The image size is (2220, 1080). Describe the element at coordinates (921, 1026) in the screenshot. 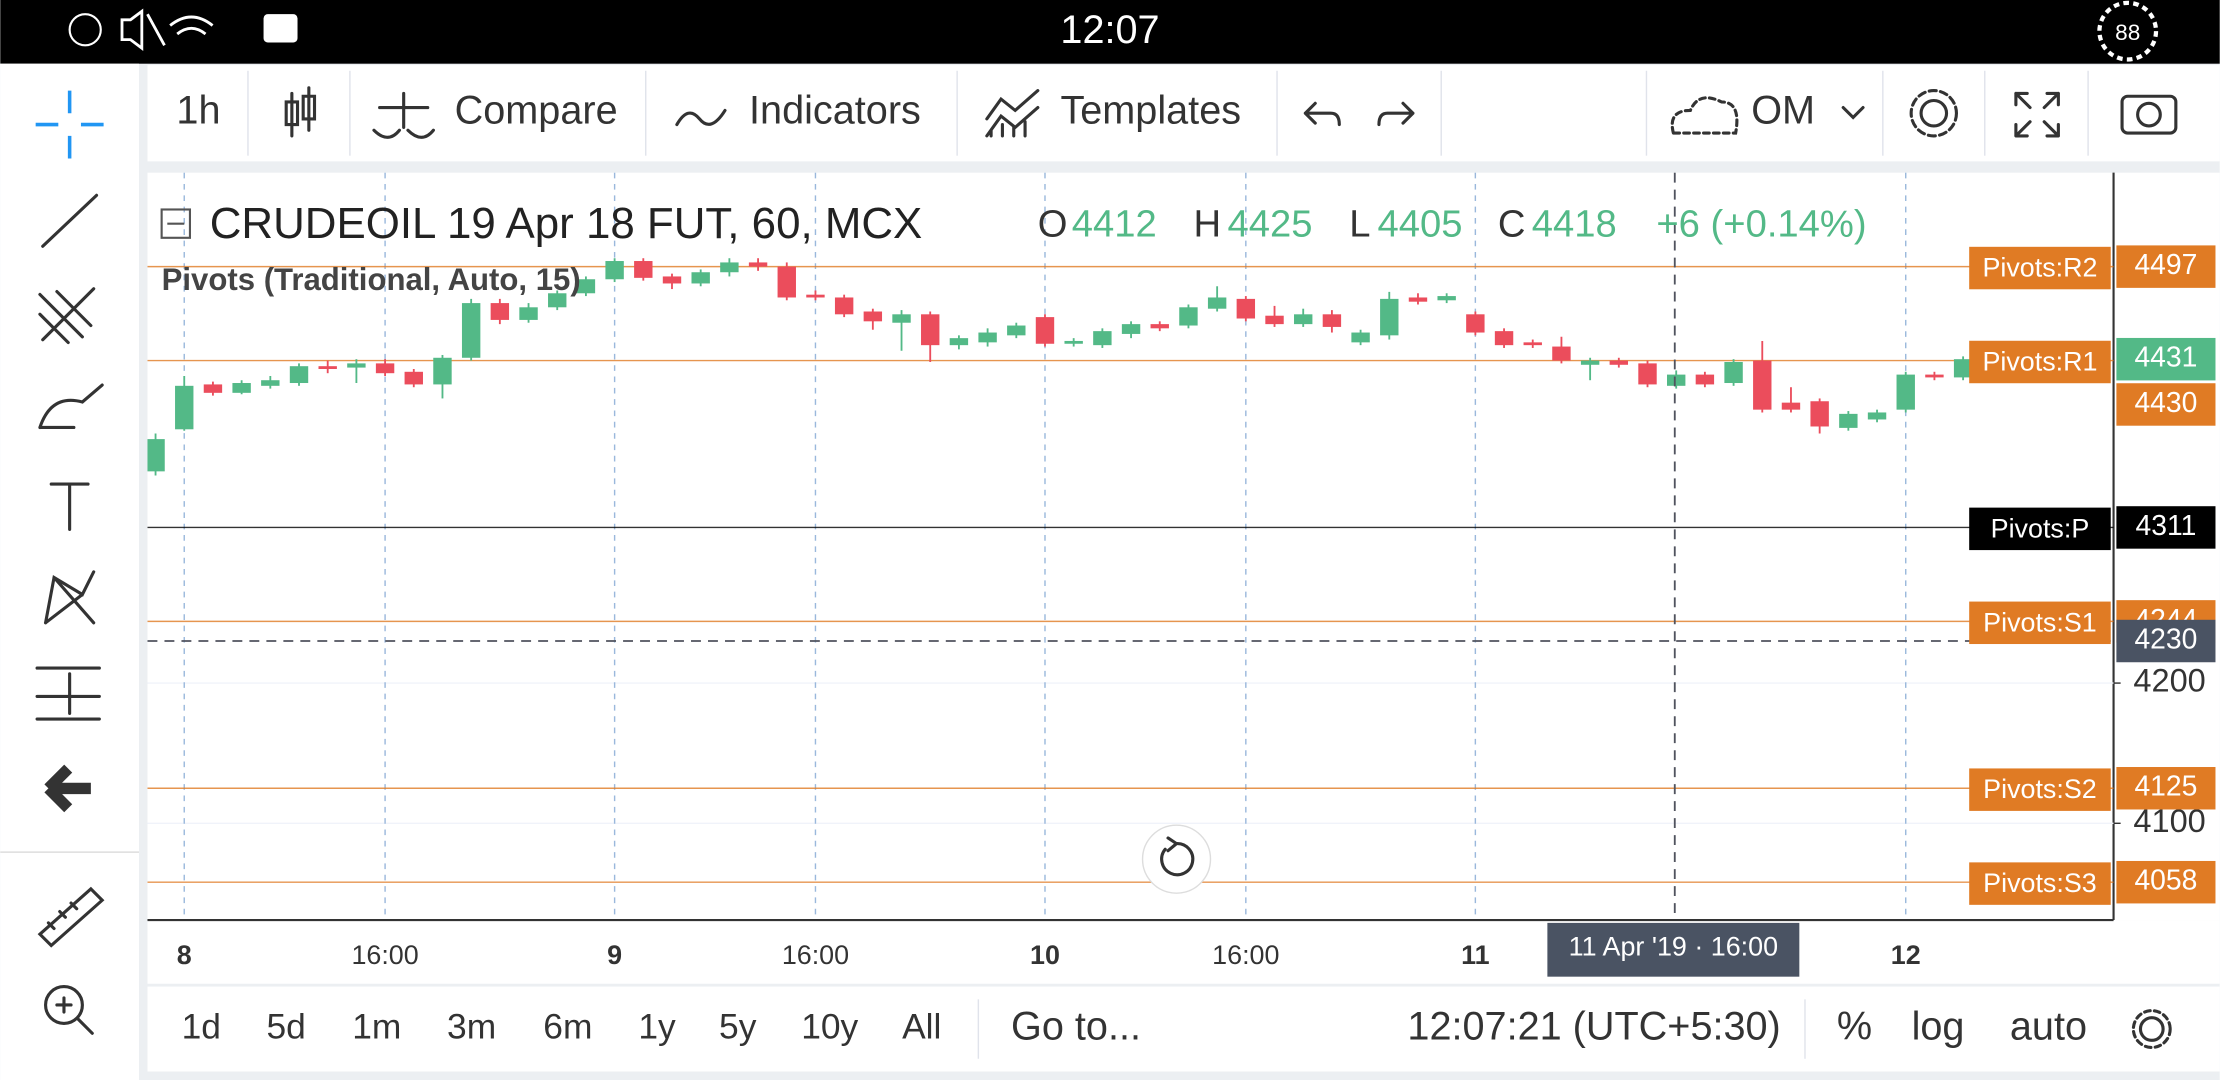

I see `range-button: All` at that location.